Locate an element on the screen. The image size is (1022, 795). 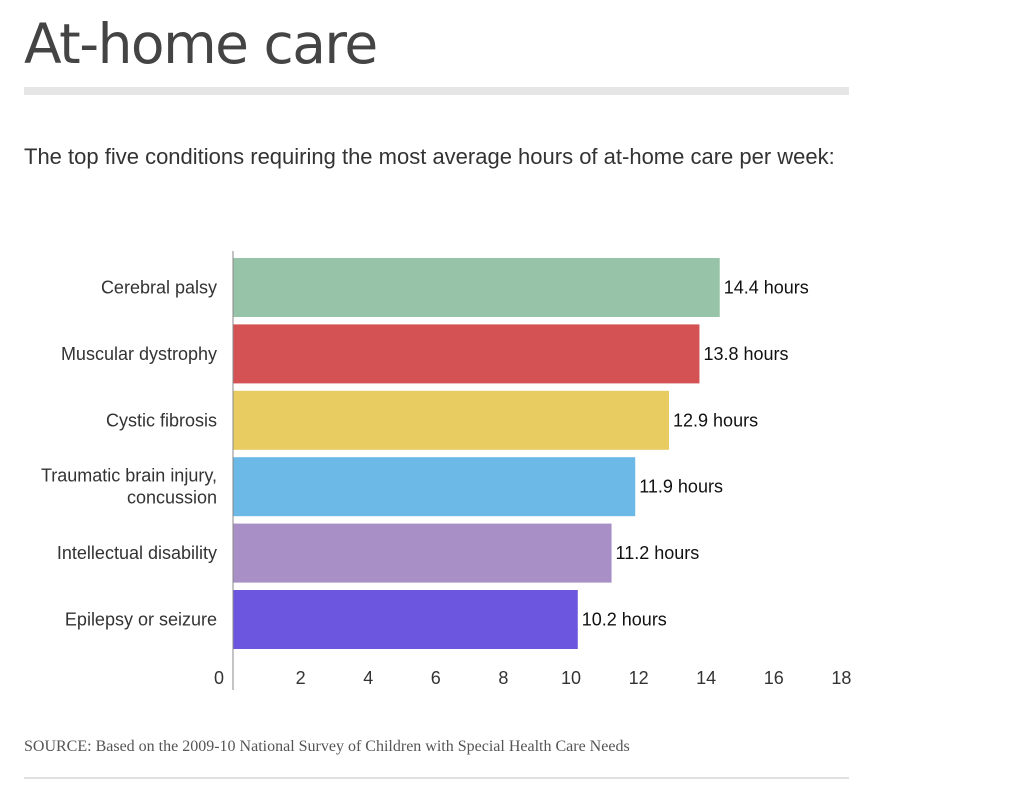
category-label-1: Muscular dystrophy is located at coordinates (139, 354).